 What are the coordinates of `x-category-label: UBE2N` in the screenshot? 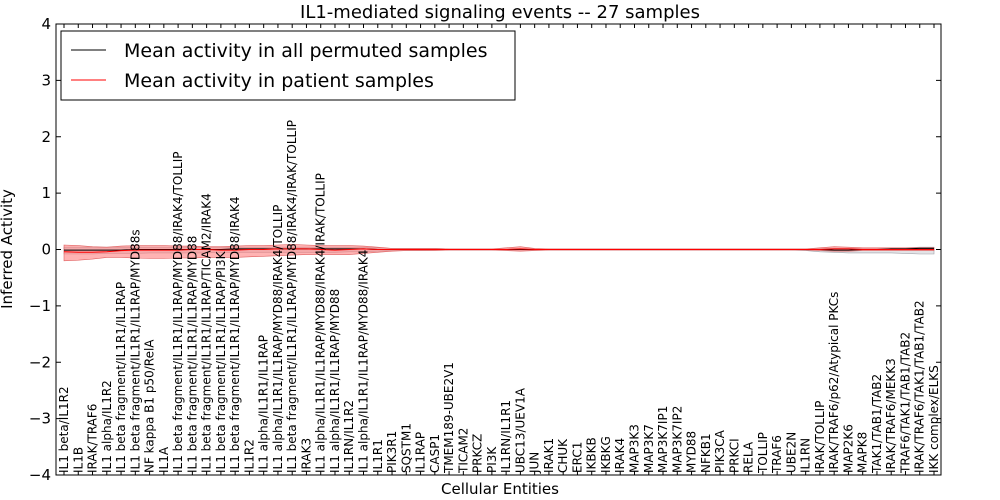 It's located at (791, 452).